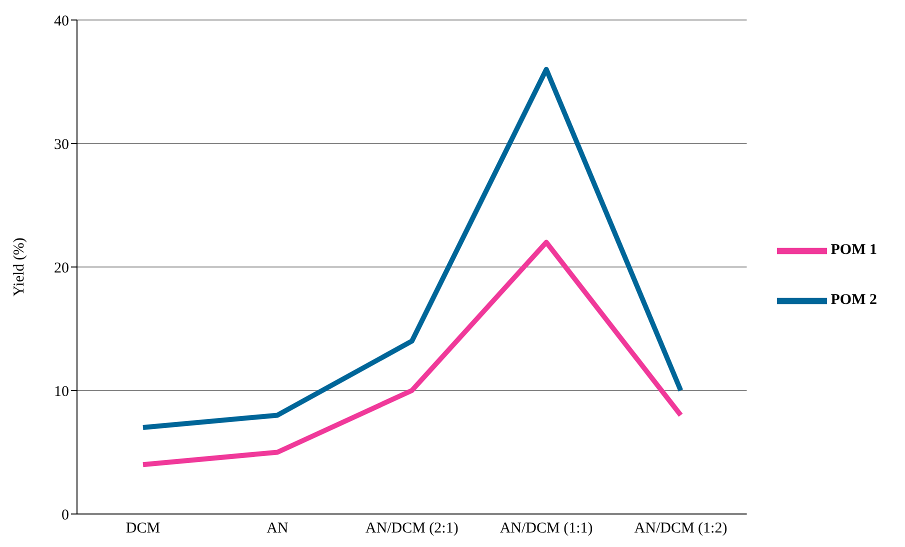 The image size is (905, 547). I want to click on y-tick-label: 30, so click(61, 144).